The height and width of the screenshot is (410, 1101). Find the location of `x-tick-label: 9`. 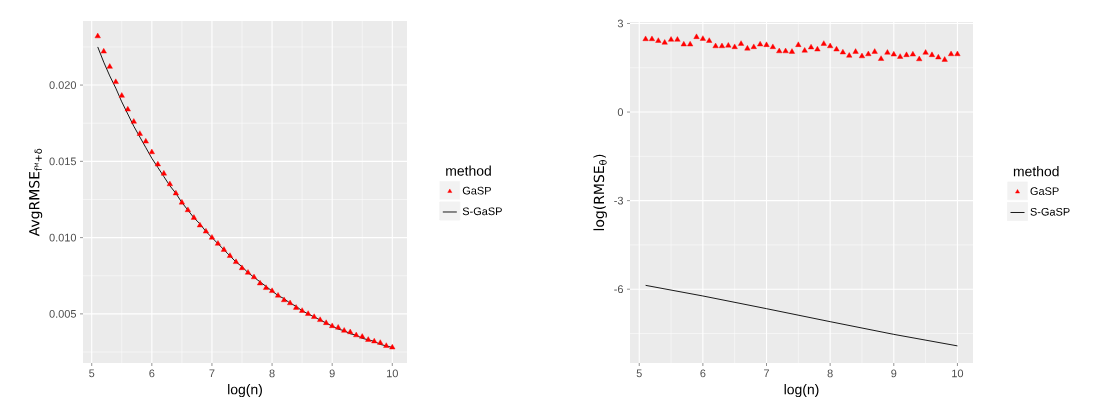

x-tick-label: 9 is located at coordinates (332, 373).